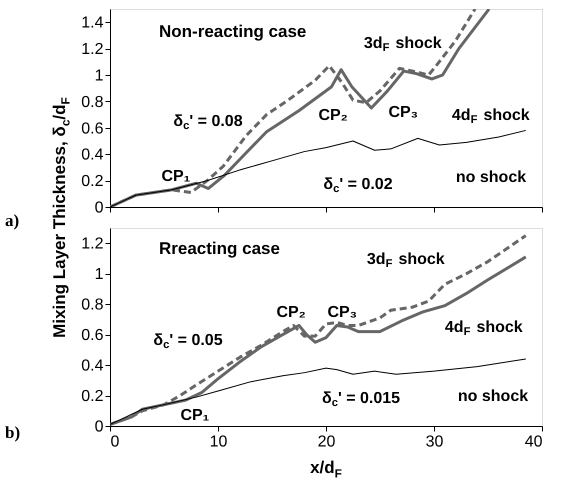  What do you see at coordinates (92, 23) in the screenshot?
I see `y-tick-label: 1.4` at bounding box center [92, 23].